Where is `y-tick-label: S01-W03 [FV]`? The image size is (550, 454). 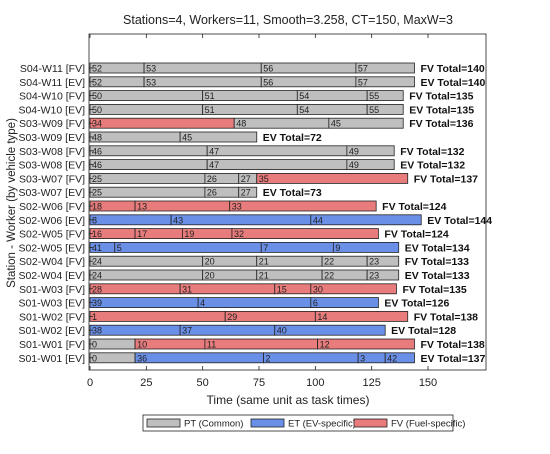 y-tick-label: S01-W03 [FV] is located at coordinates (52, 290).